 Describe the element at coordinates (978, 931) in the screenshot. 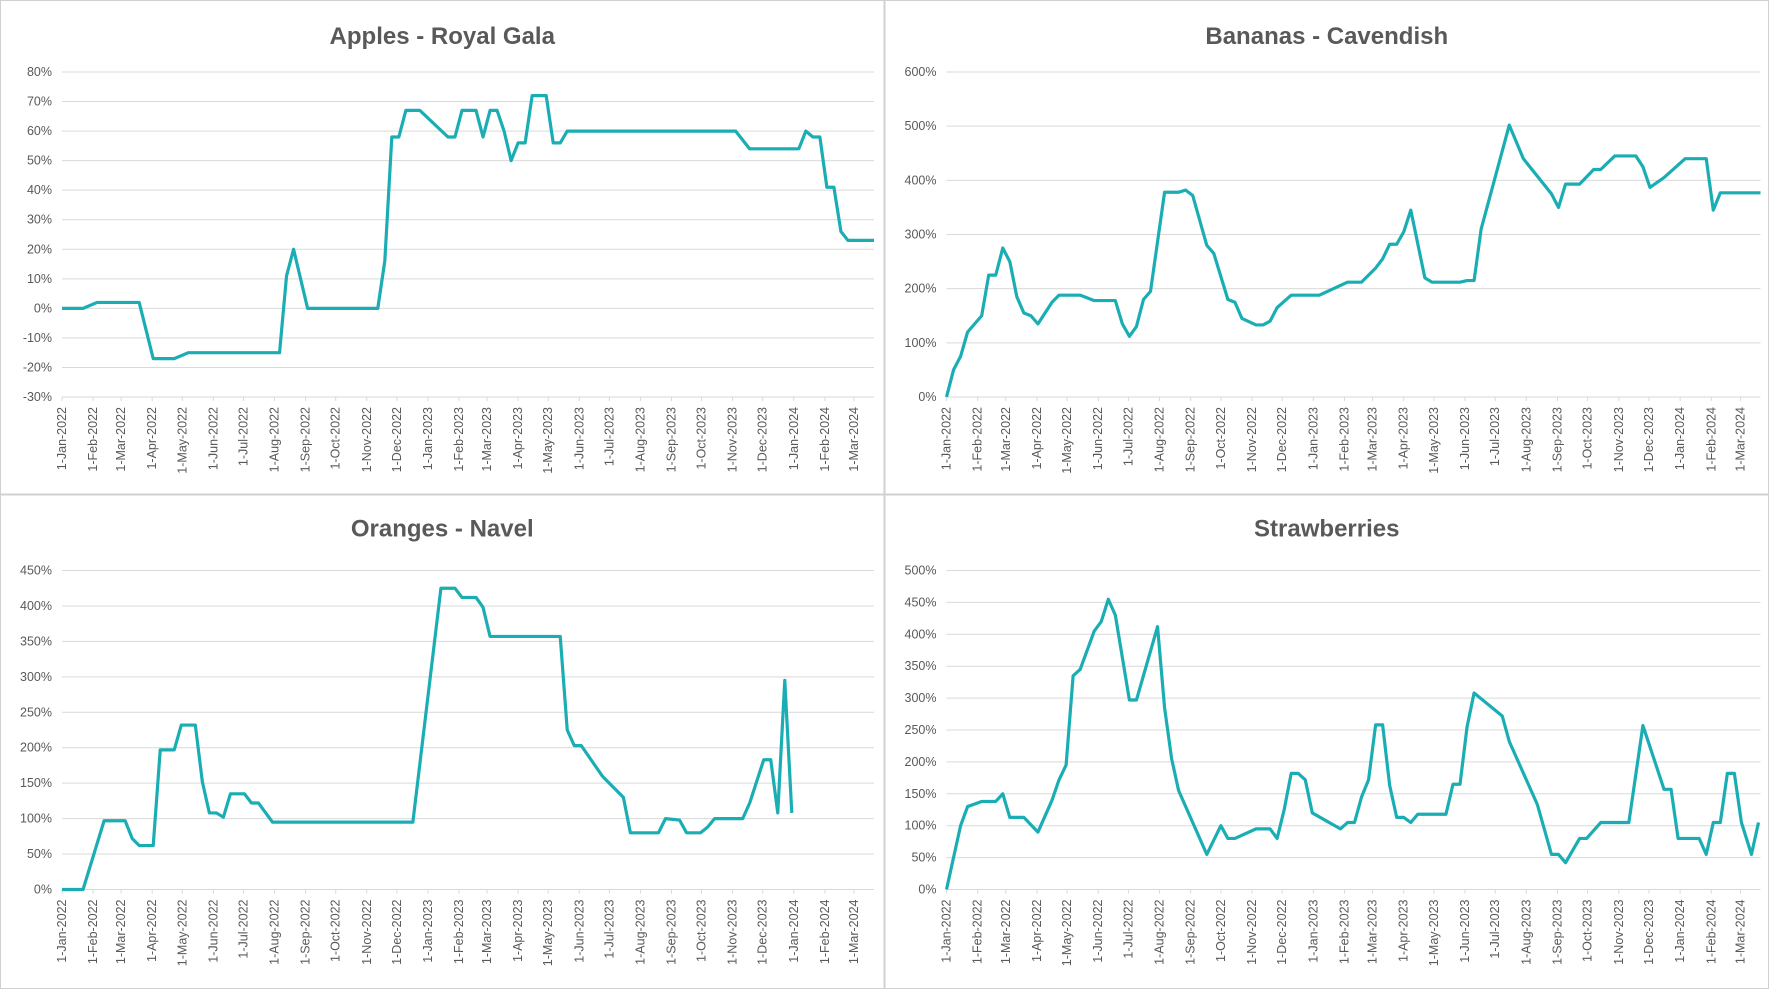

I see `x-tick-label: 1-Feb-2022` at that location.